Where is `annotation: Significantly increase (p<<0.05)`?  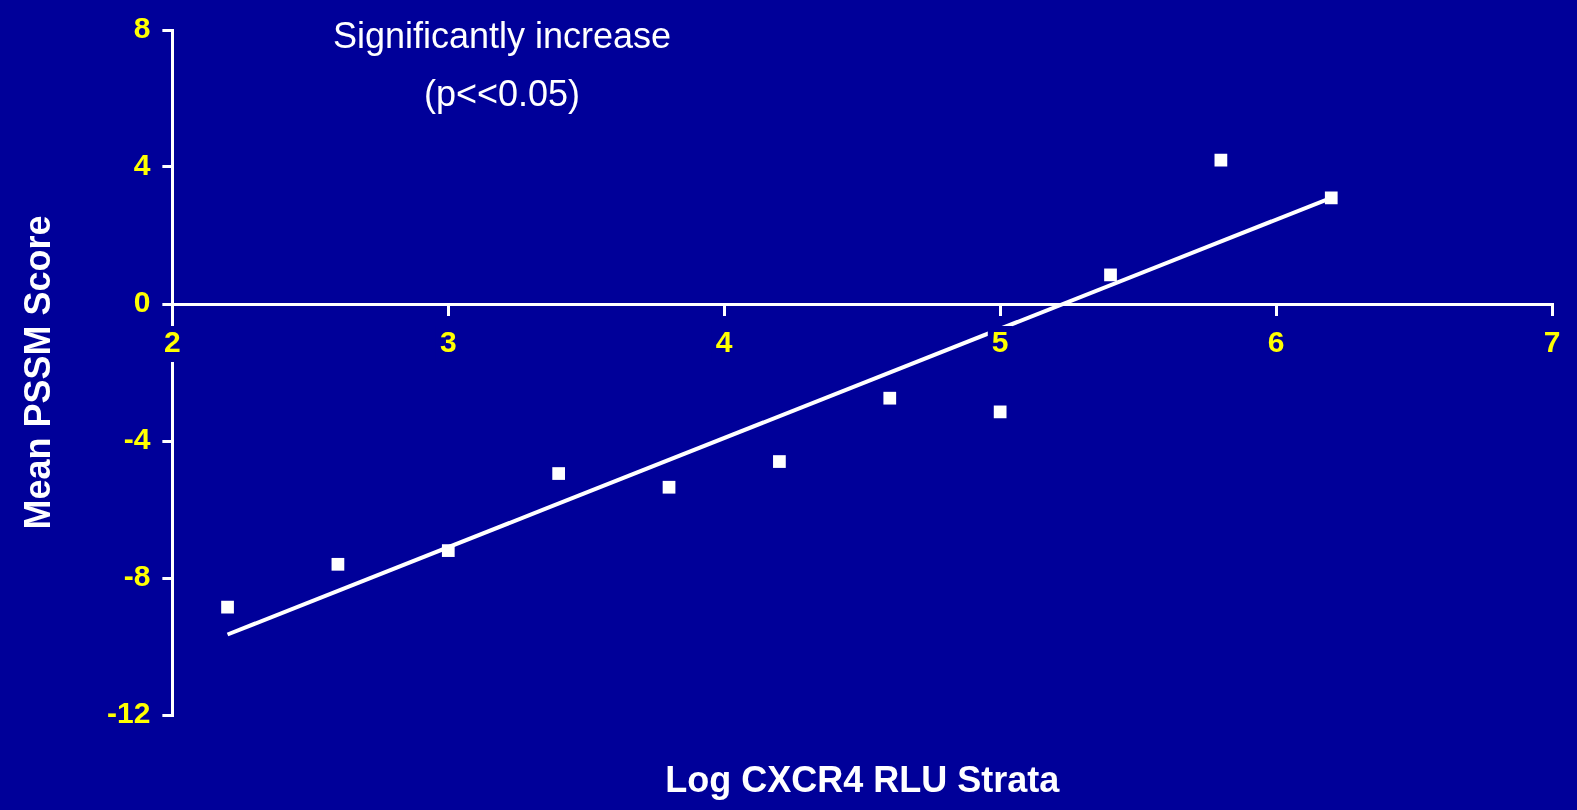
annotation: Significantly increase (p<<0.05) is located at coordinates (502, 64).